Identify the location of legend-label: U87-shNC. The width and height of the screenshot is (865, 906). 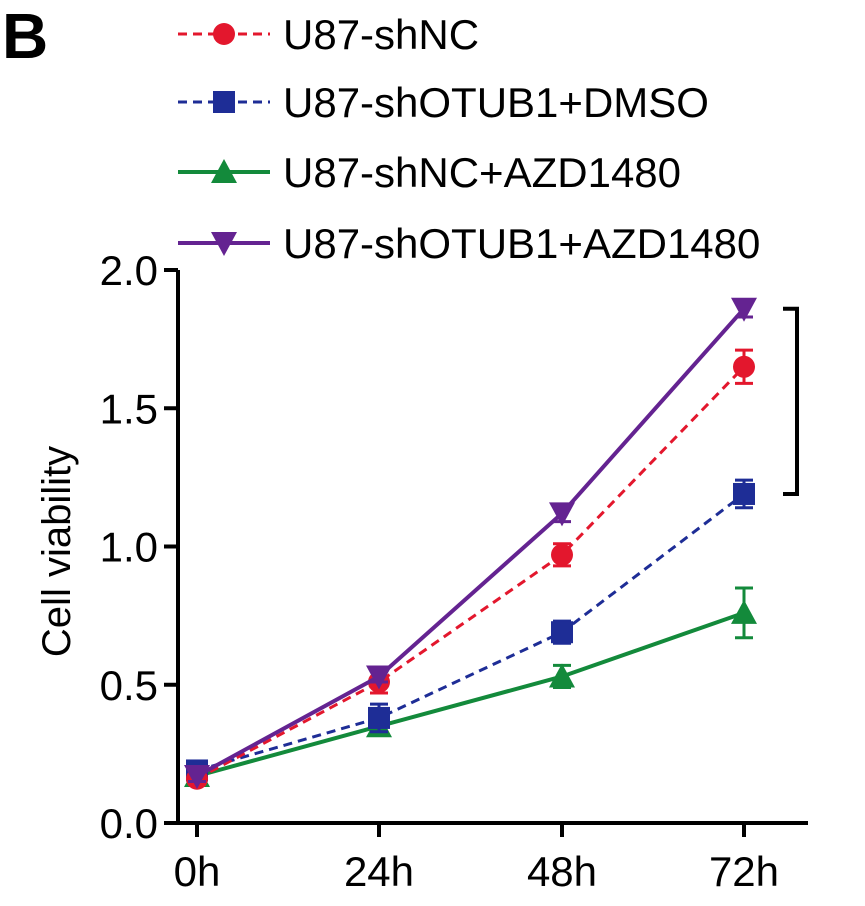
(381, 34).